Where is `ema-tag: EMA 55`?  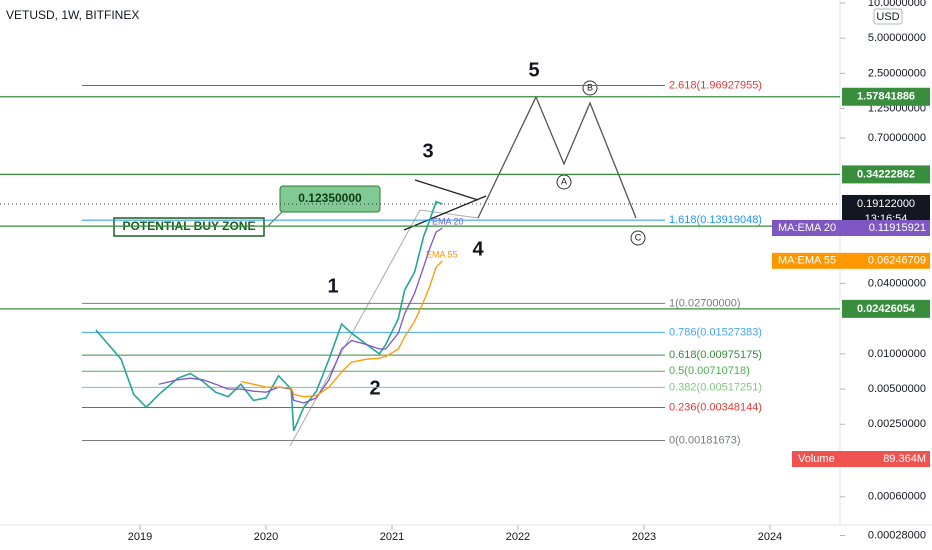 ema-tag: EMA 55 is located at coordinates (442, 254).